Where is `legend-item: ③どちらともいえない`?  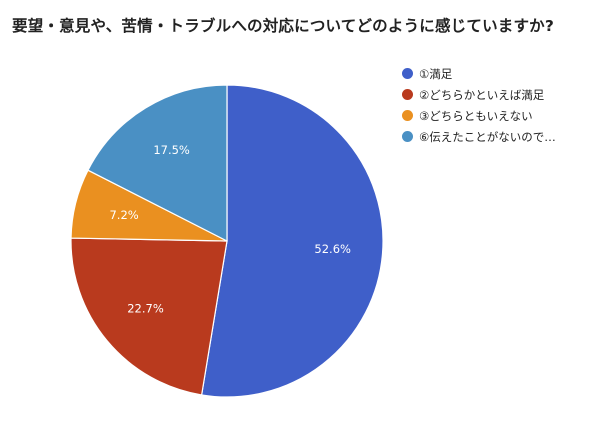
legend-item: ③どちらともいえない is located at coordinates (479, 115).